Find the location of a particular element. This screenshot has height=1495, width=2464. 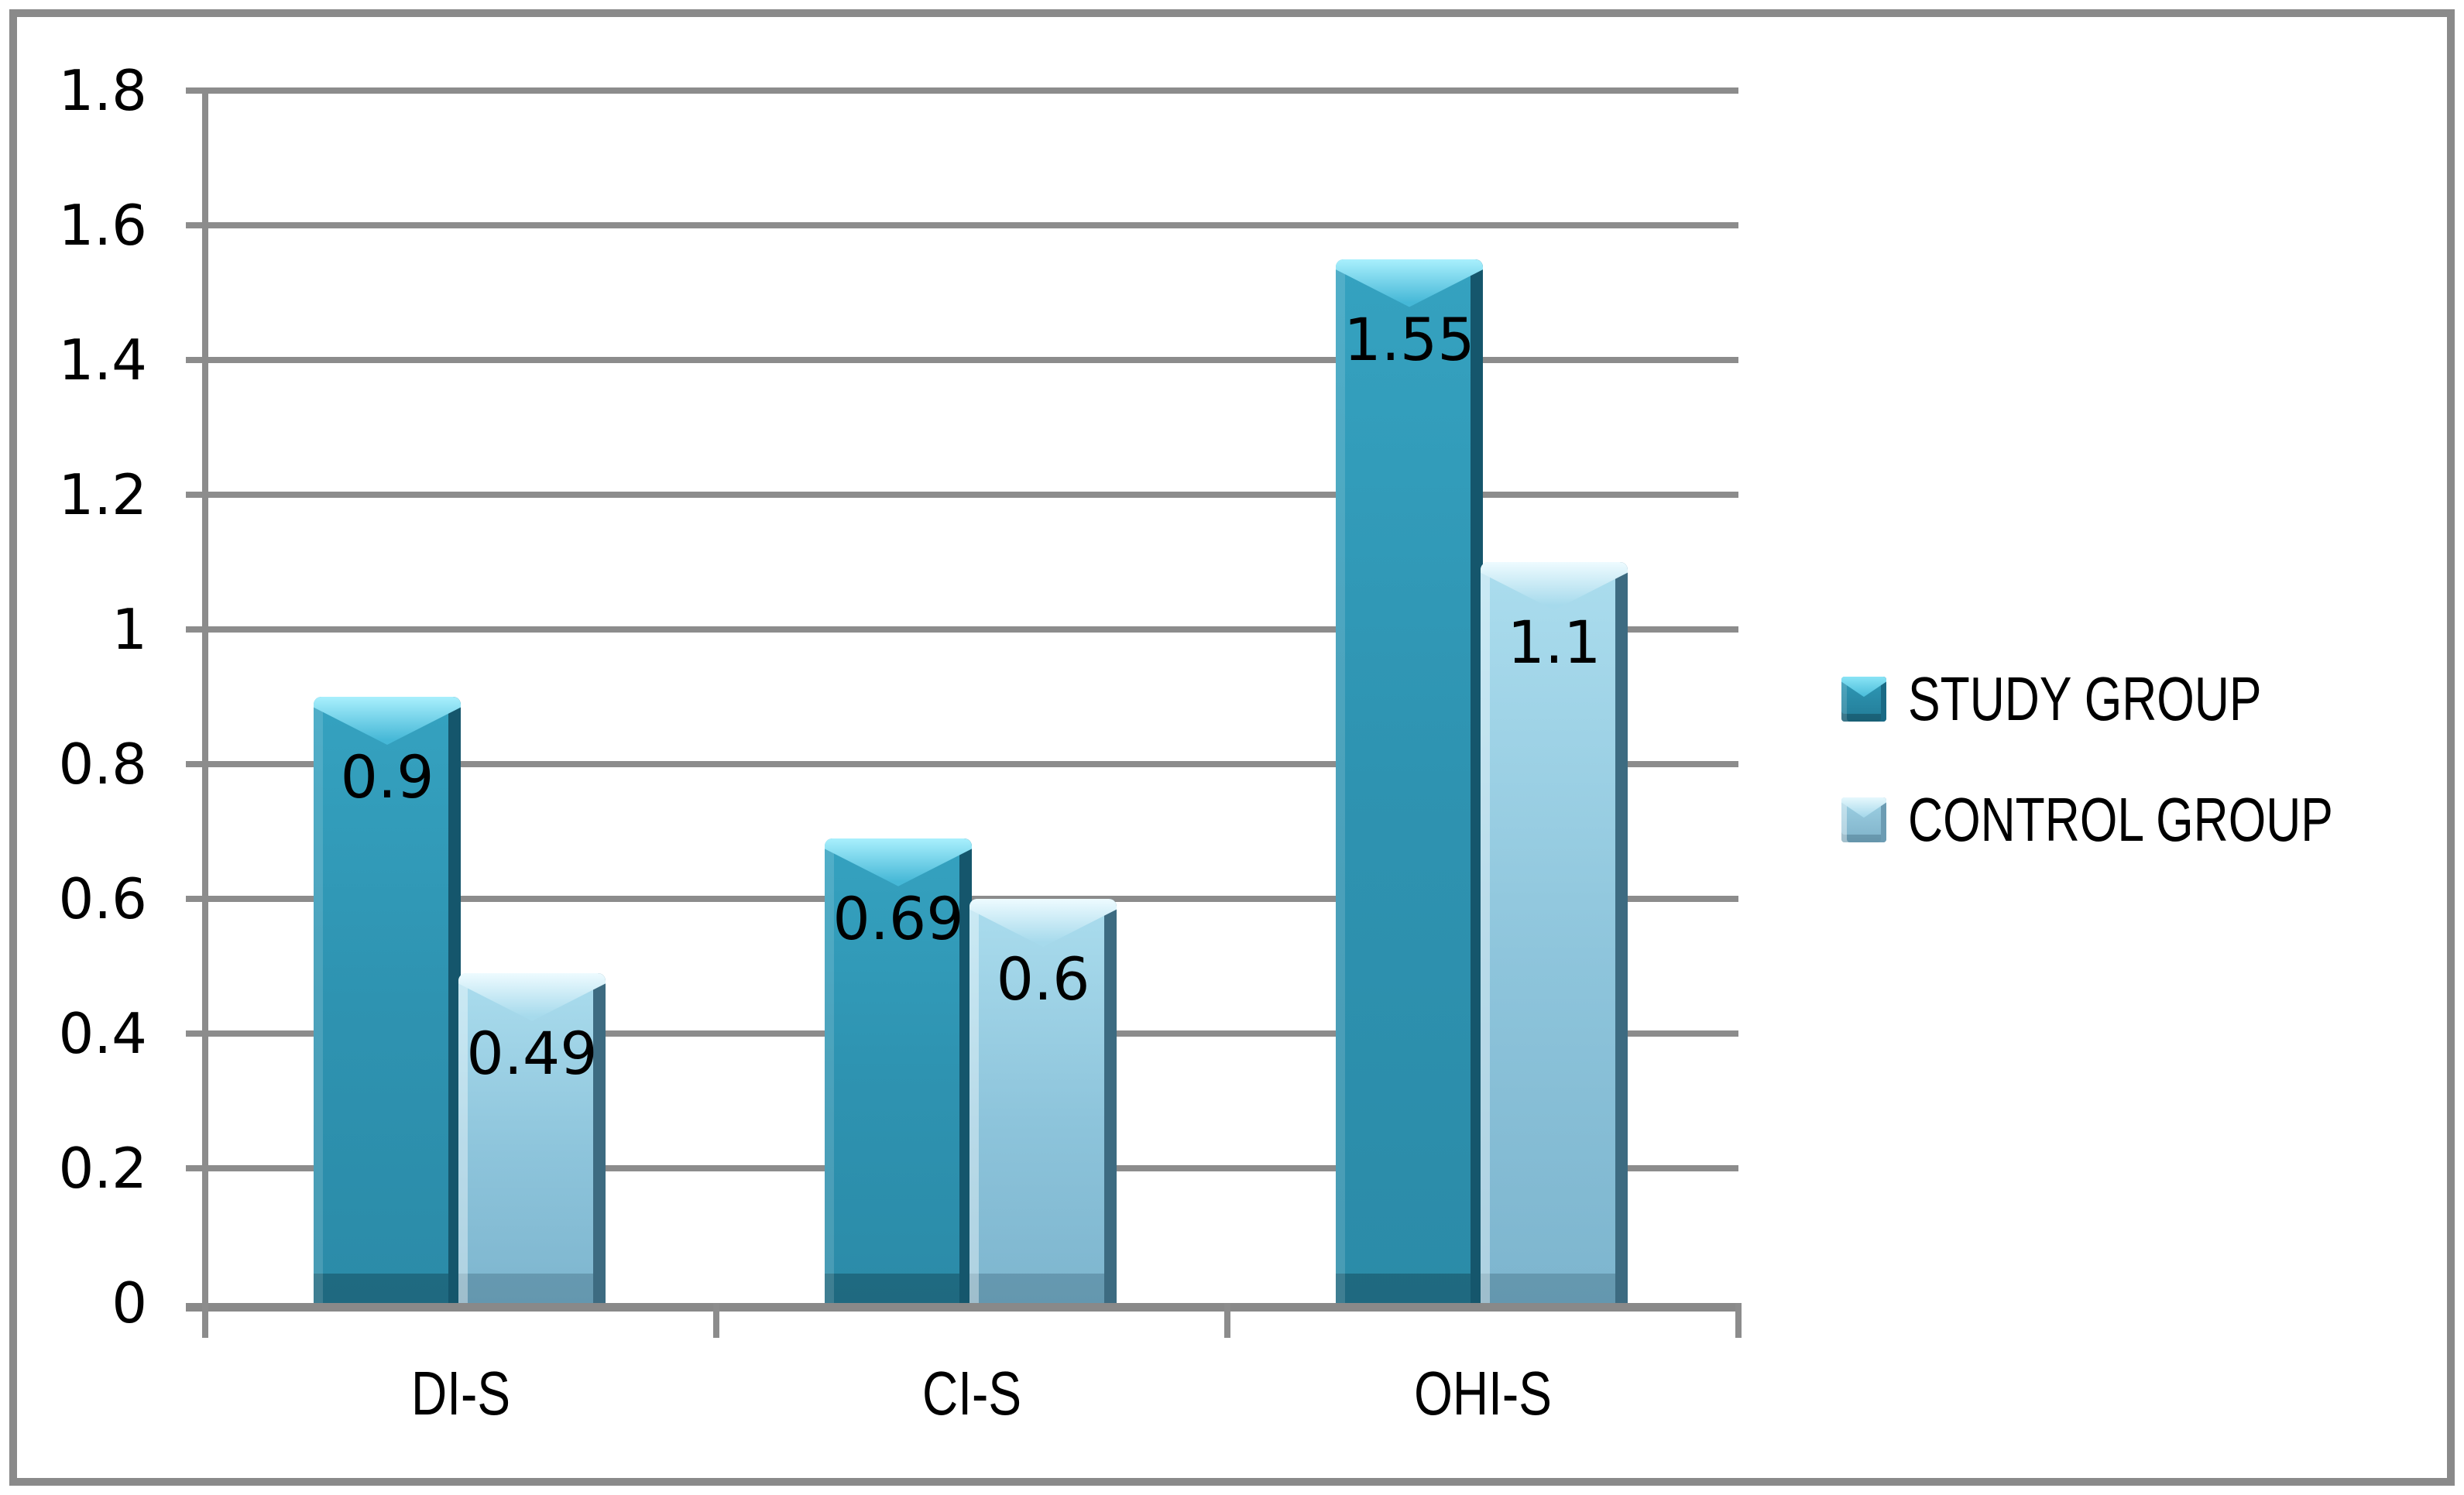

y-tick-label-1.8: 1.8 is located at coordinates (102, 90).